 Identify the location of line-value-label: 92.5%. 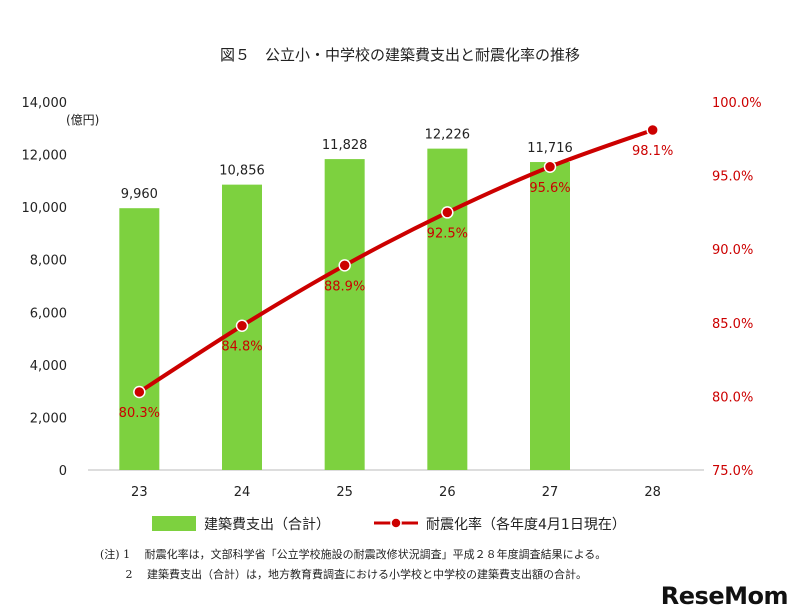
(447, 233).